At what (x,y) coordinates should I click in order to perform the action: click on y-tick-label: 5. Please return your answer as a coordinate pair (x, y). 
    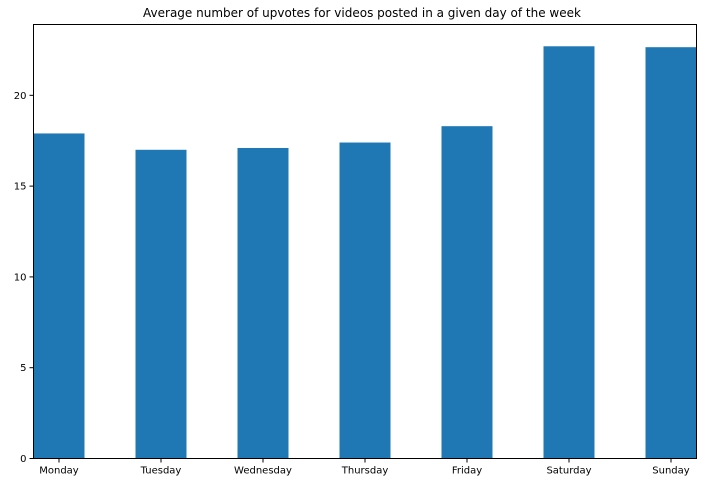
    Looking at the image, I should click on (23, 368).